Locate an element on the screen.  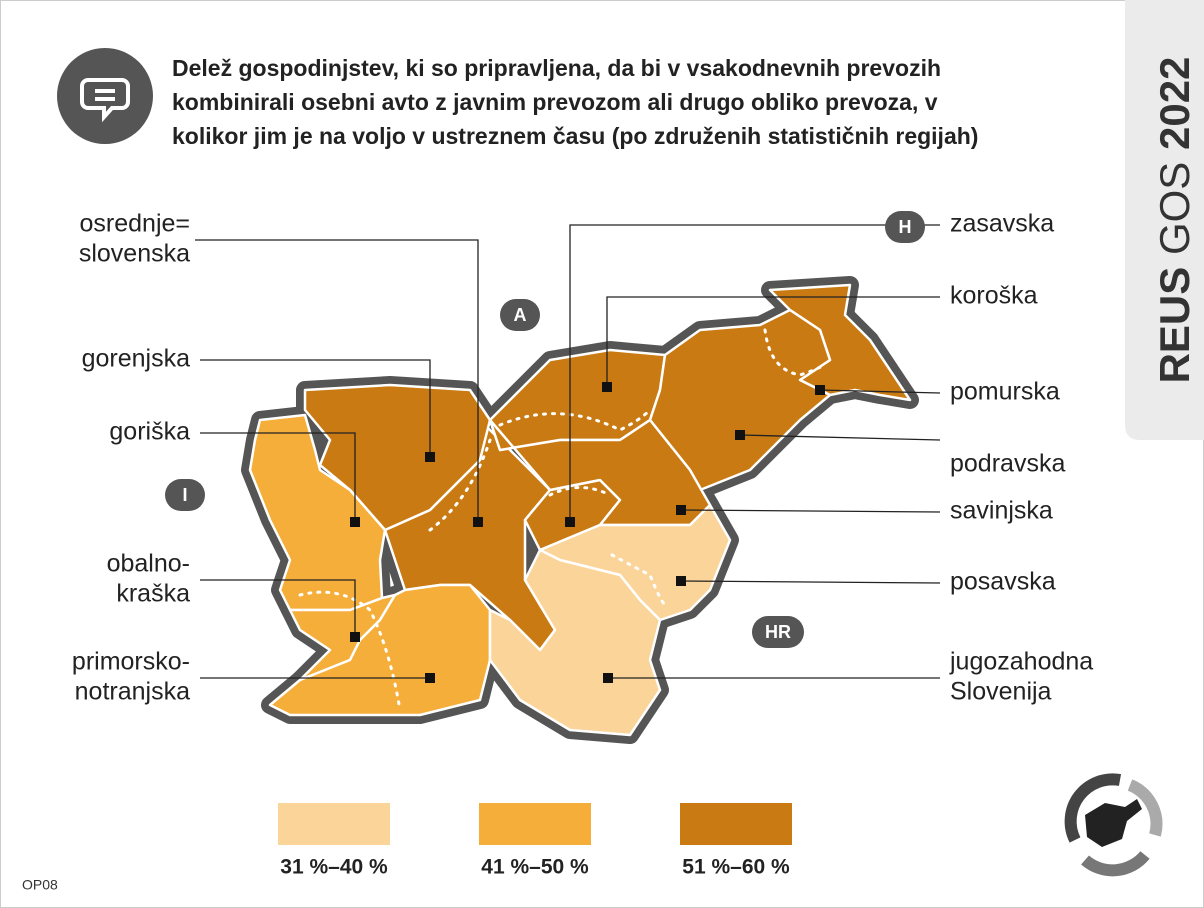
region-label: slovenska is located at coordinates (134, 254).